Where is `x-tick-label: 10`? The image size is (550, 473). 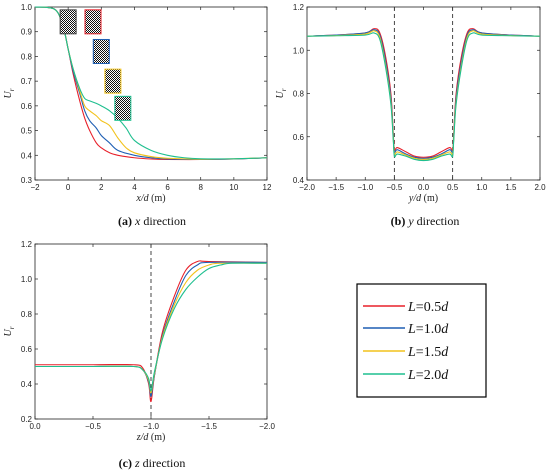
x-tick-label: 10 is located at coordinates (233, 187).